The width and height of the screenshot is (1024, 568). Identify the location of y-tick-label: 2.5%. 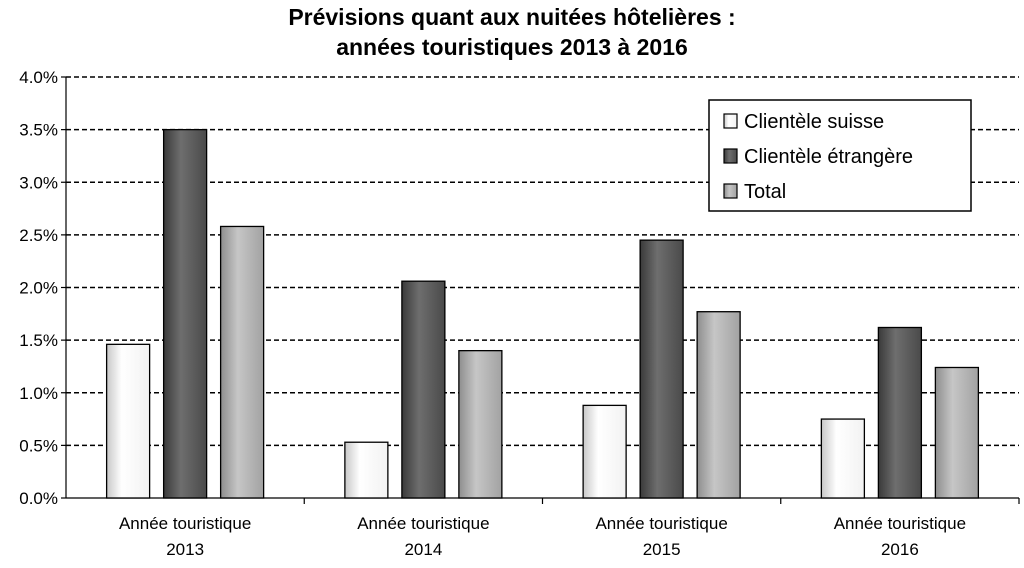
(38, 235).